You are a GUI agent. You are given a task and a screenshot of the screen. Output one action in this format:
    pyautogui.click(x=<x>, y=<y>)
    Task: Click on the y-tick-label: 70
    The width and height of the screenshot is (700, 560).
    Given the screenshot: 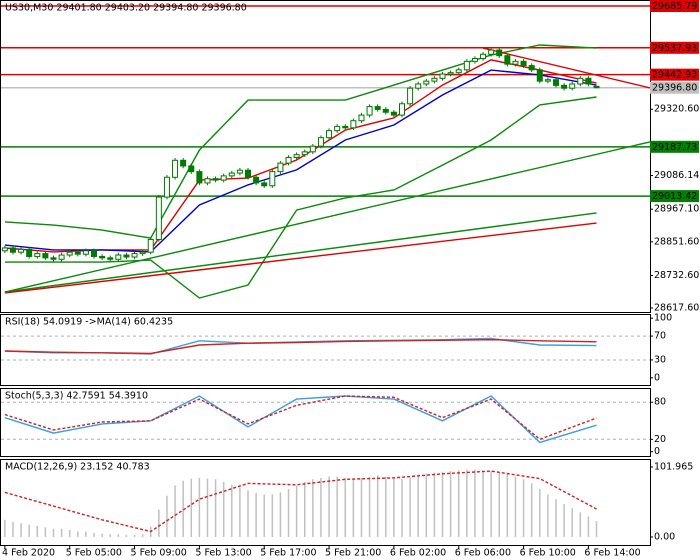 What is the action you would take?
    pyautogui.click(x=660, y=336)
    